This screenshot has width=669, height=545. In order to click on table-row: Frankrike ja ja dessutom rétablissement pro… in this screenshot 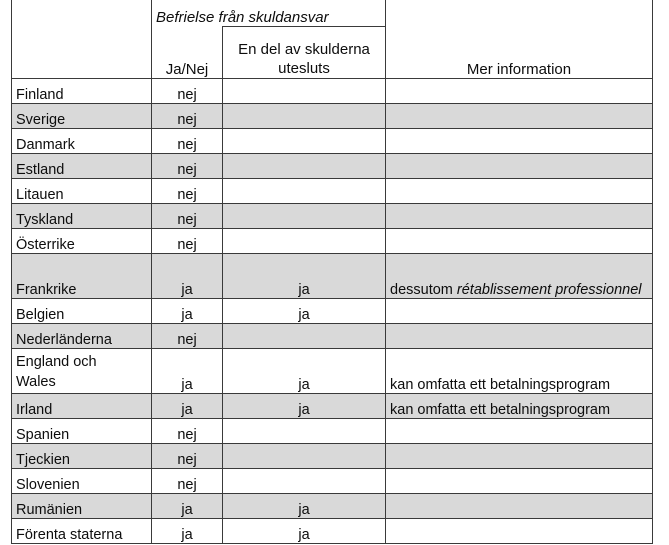, I will do `click(332, 276)`.